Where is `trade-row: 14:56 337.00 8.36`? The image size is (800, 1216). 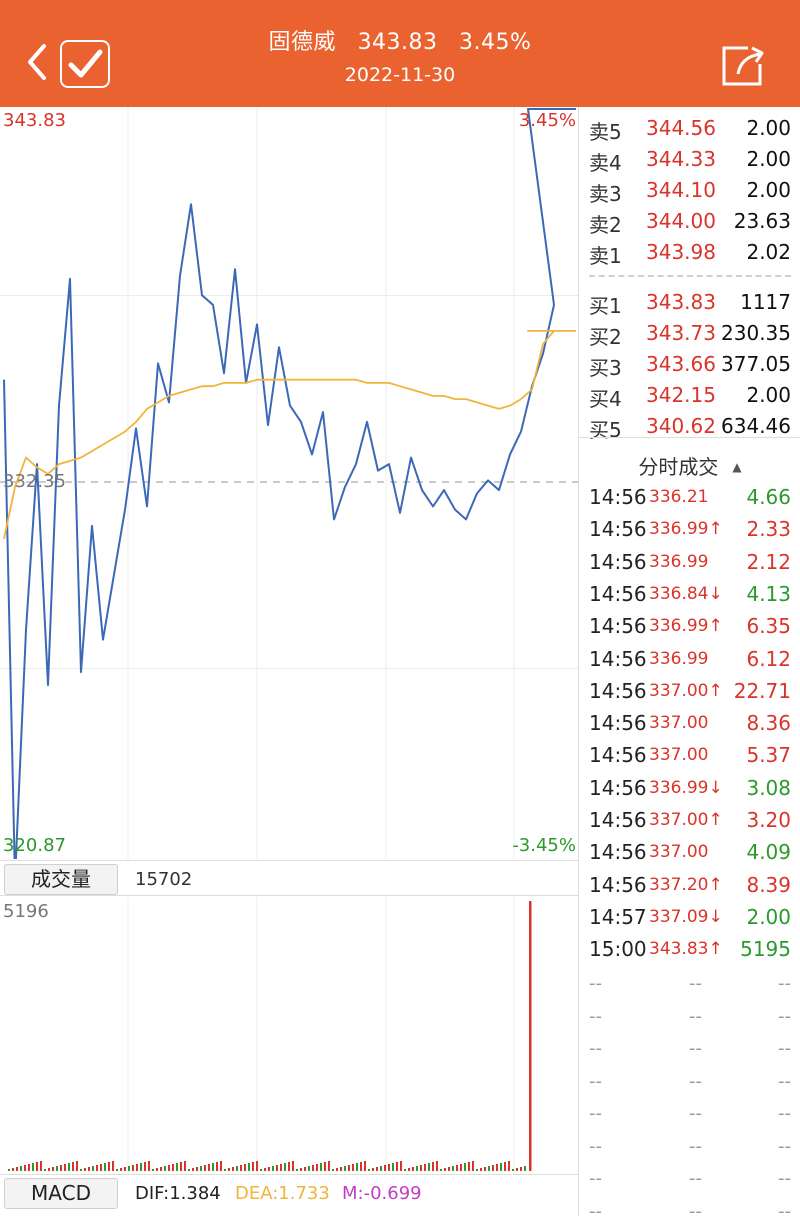
trade-row: 14:56 337.00 8.36 is located at coordinates (689, 723).